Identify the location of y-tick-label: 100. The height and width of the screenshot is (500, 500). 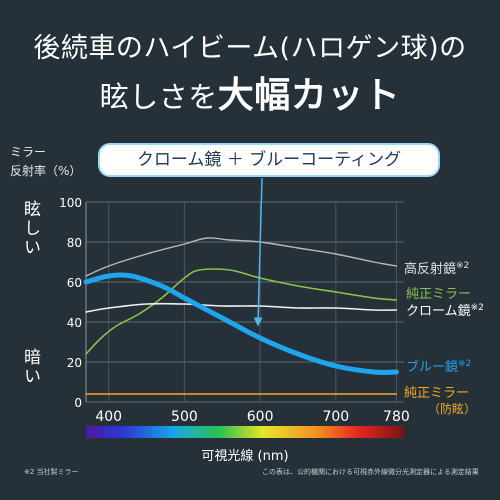
(70, 203).